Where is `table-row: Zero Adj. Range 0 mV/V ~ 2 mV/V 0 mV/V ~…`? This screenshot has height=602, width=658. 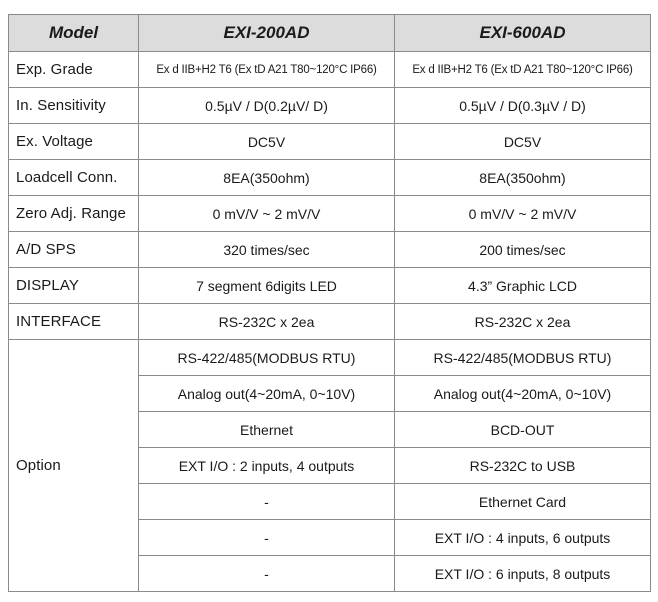 table-row: Zero Adj. Range 0 mV/V ~ 2 mV/V 0 mV/V ~… is located at coordinates (329, 213).